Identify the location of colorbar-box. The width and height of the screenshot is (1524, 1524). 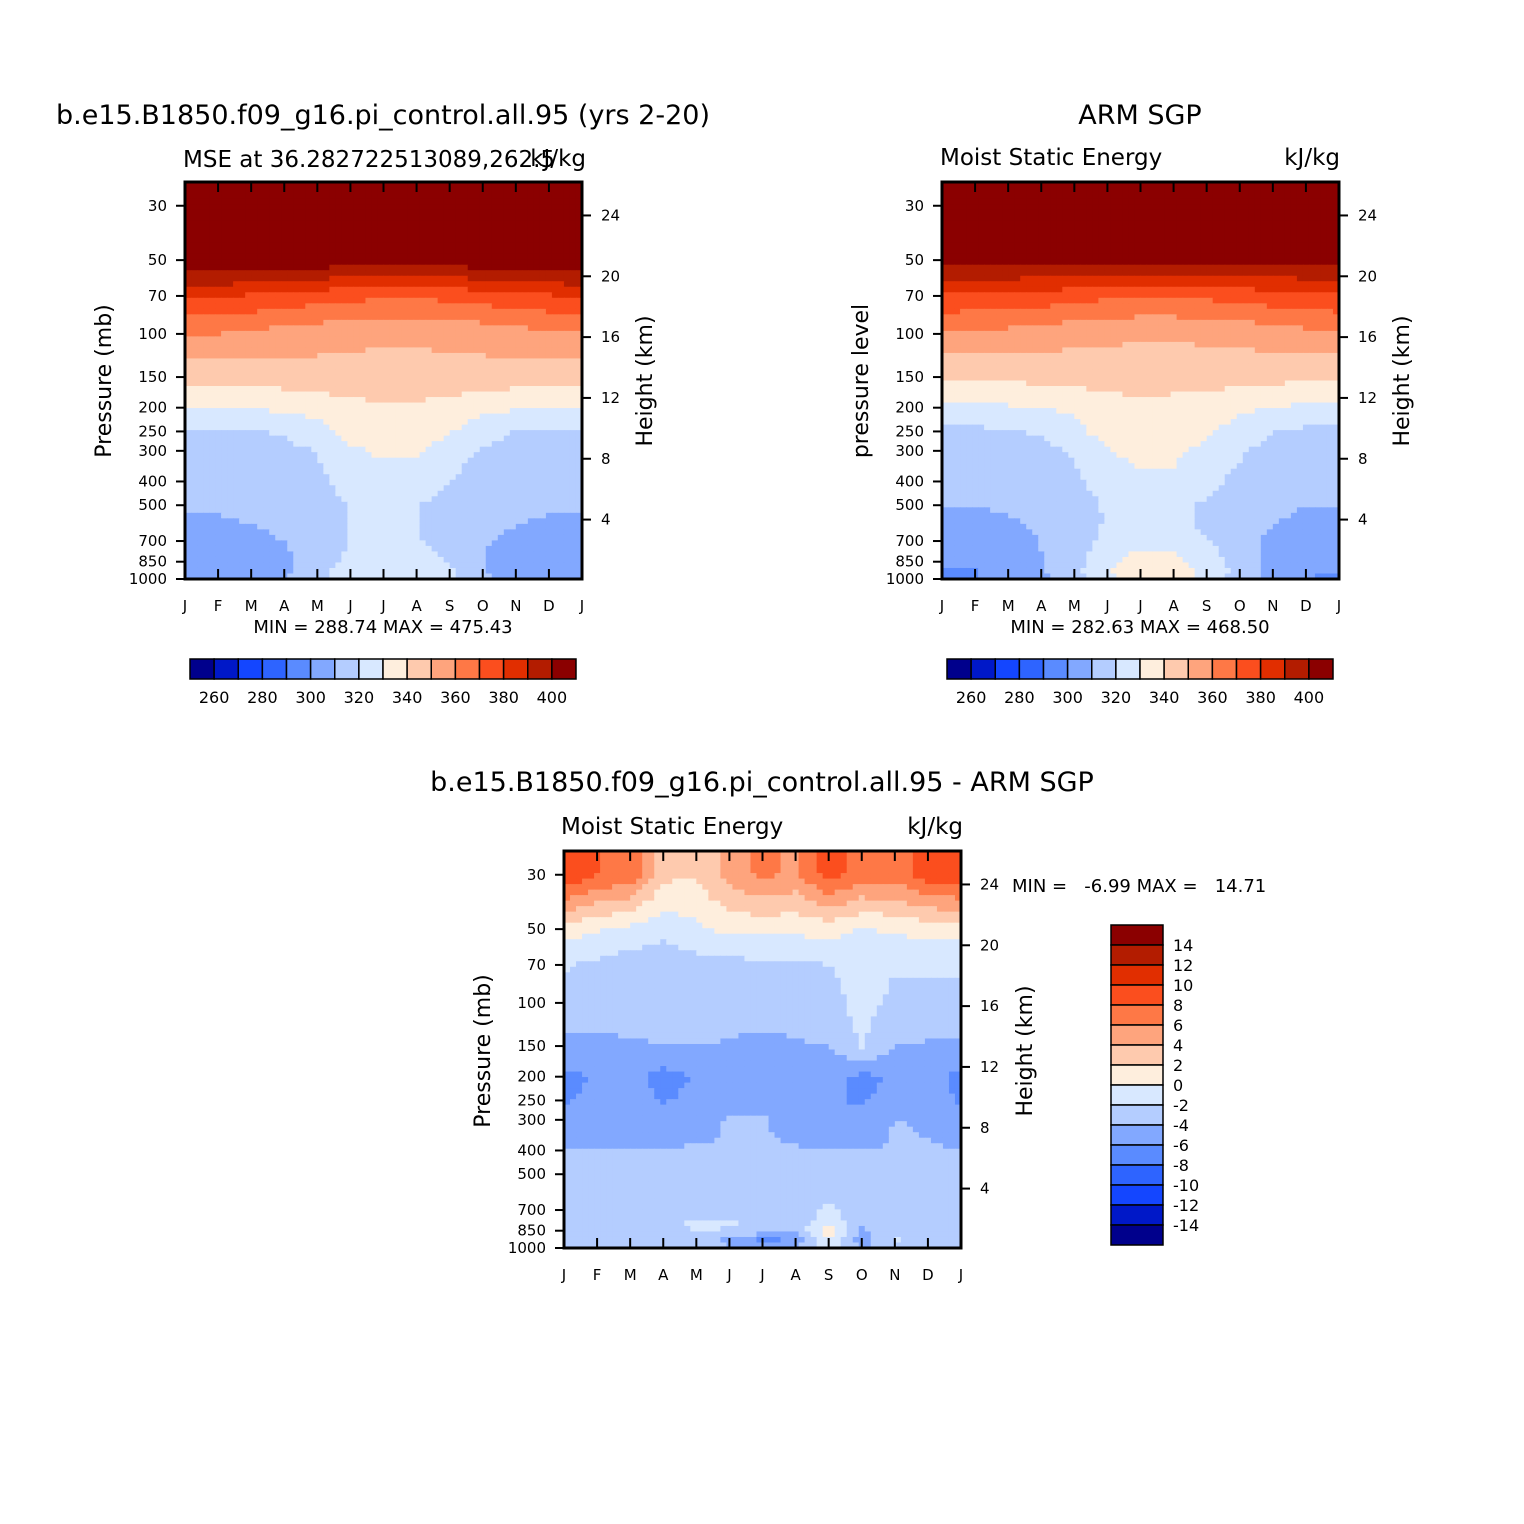
(226, 669).